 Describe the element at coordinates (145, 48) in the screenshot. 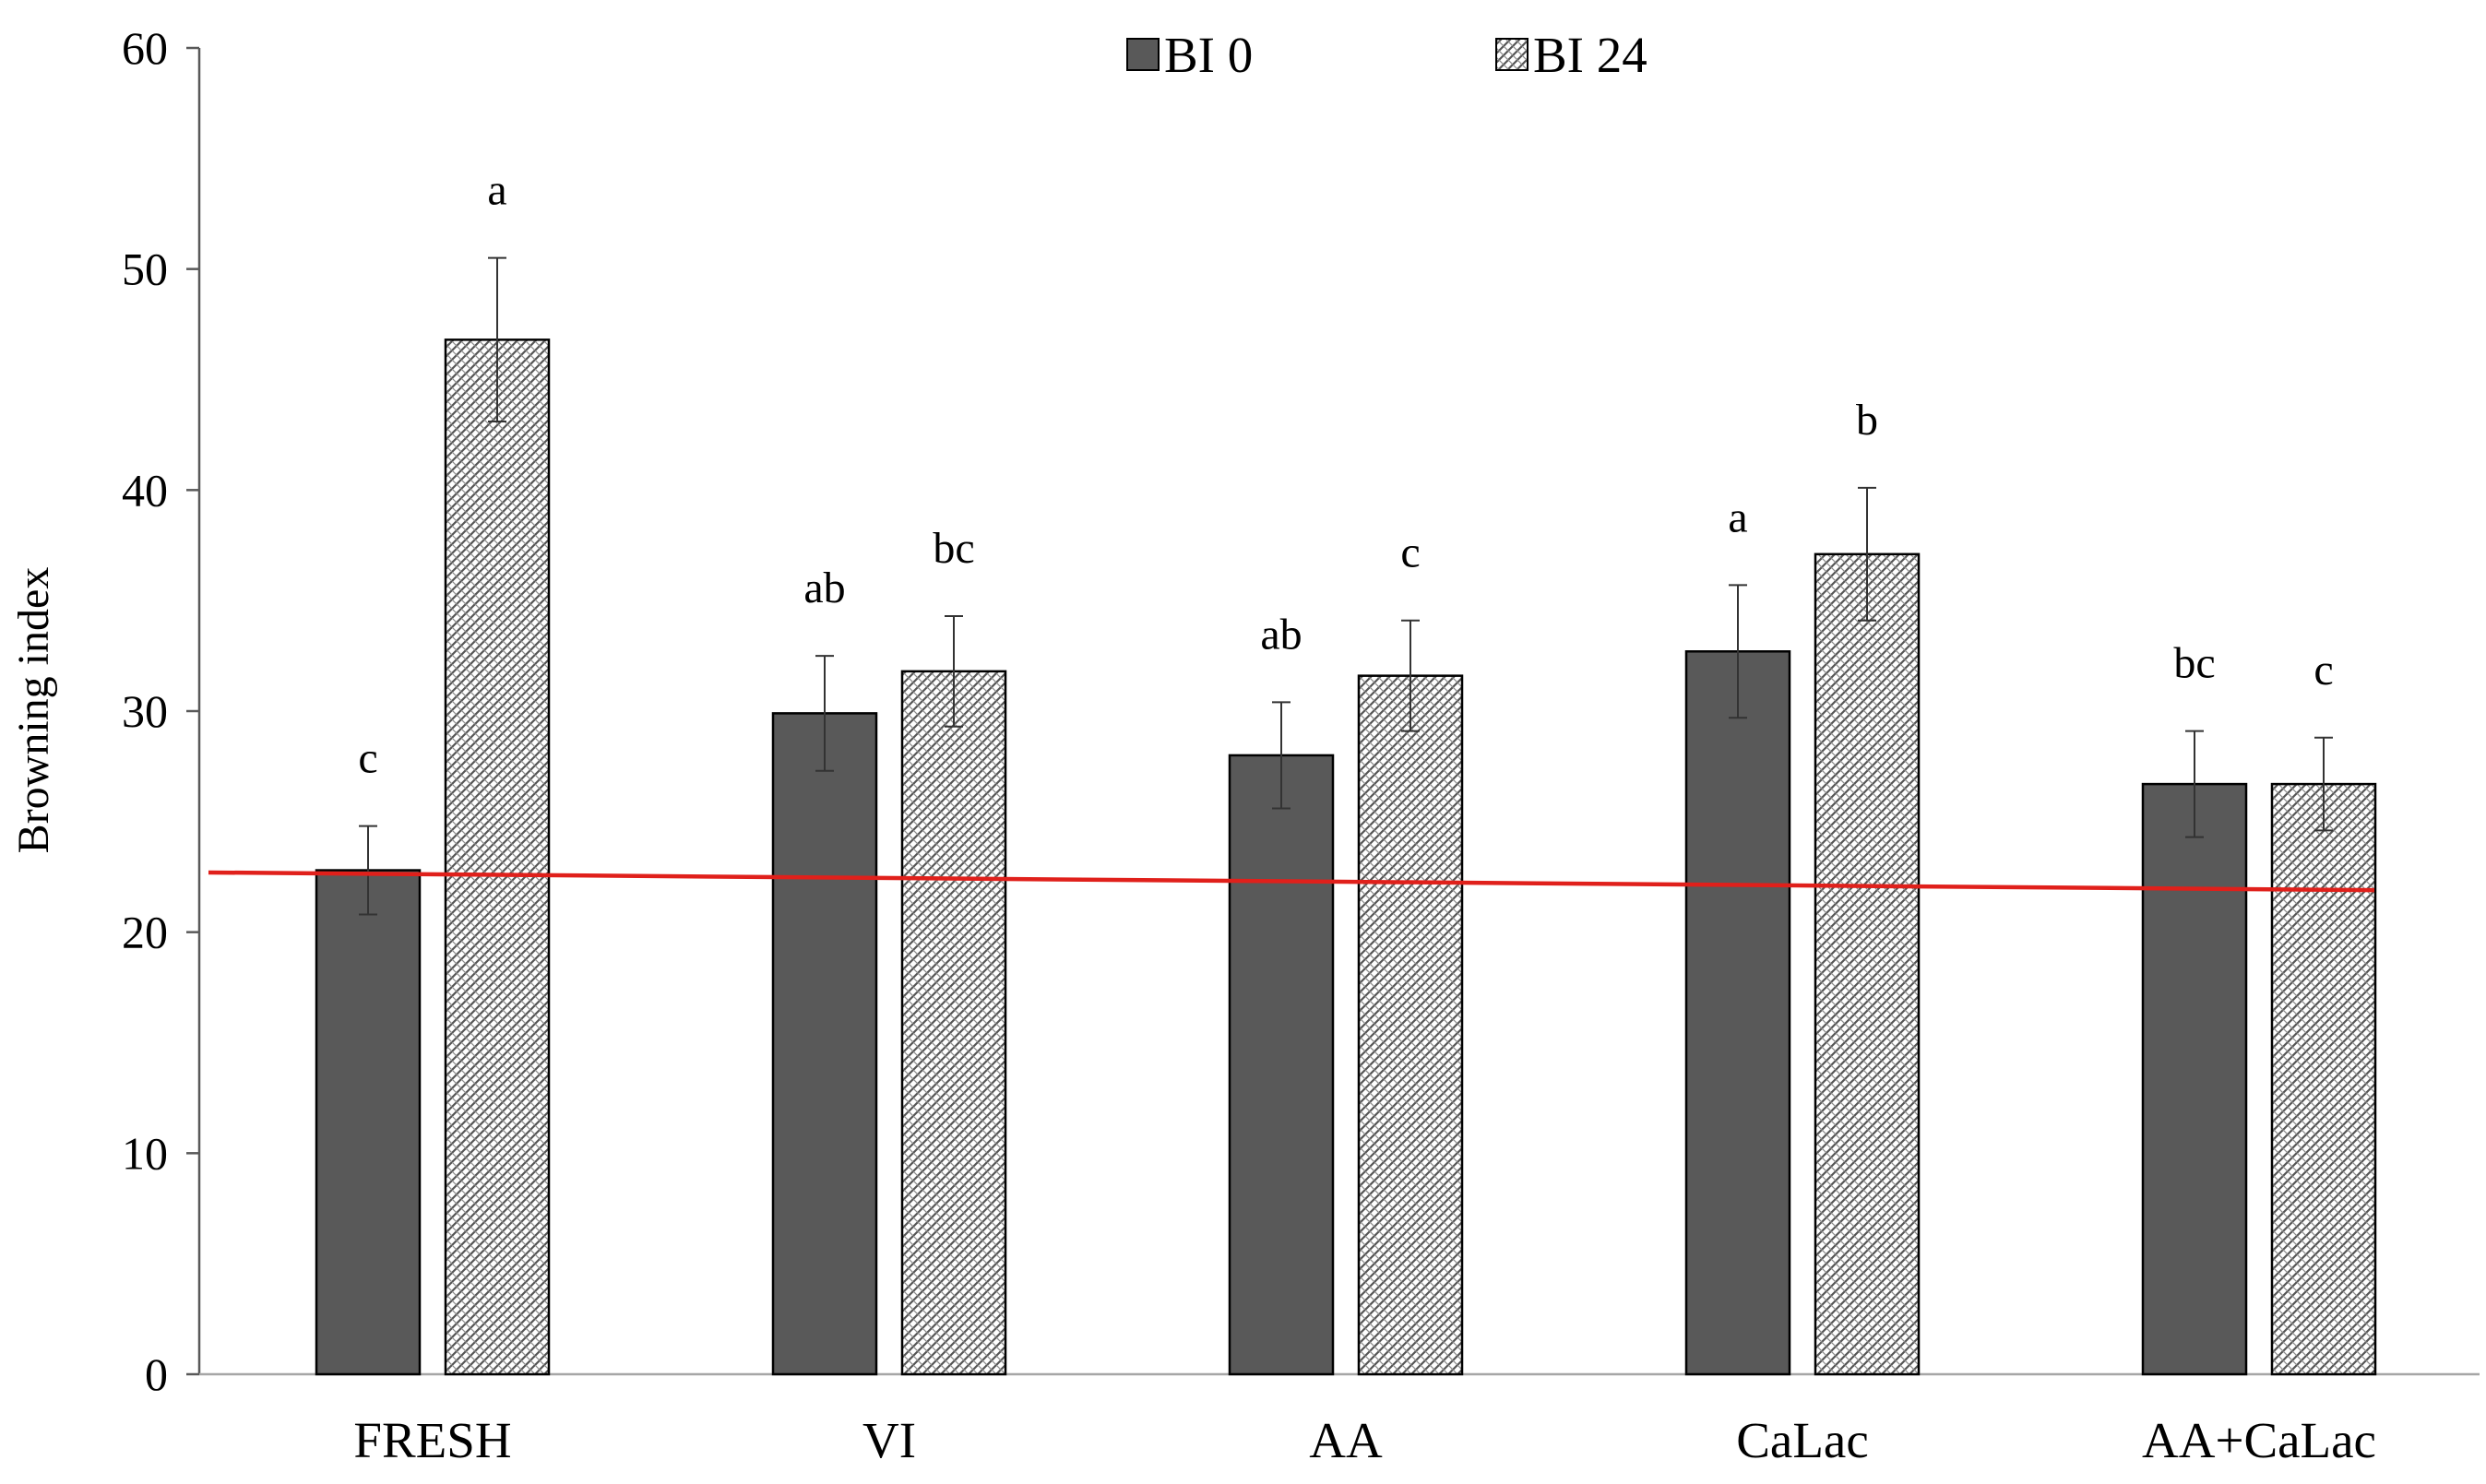

I see `y-tick-label: 60` at that location.